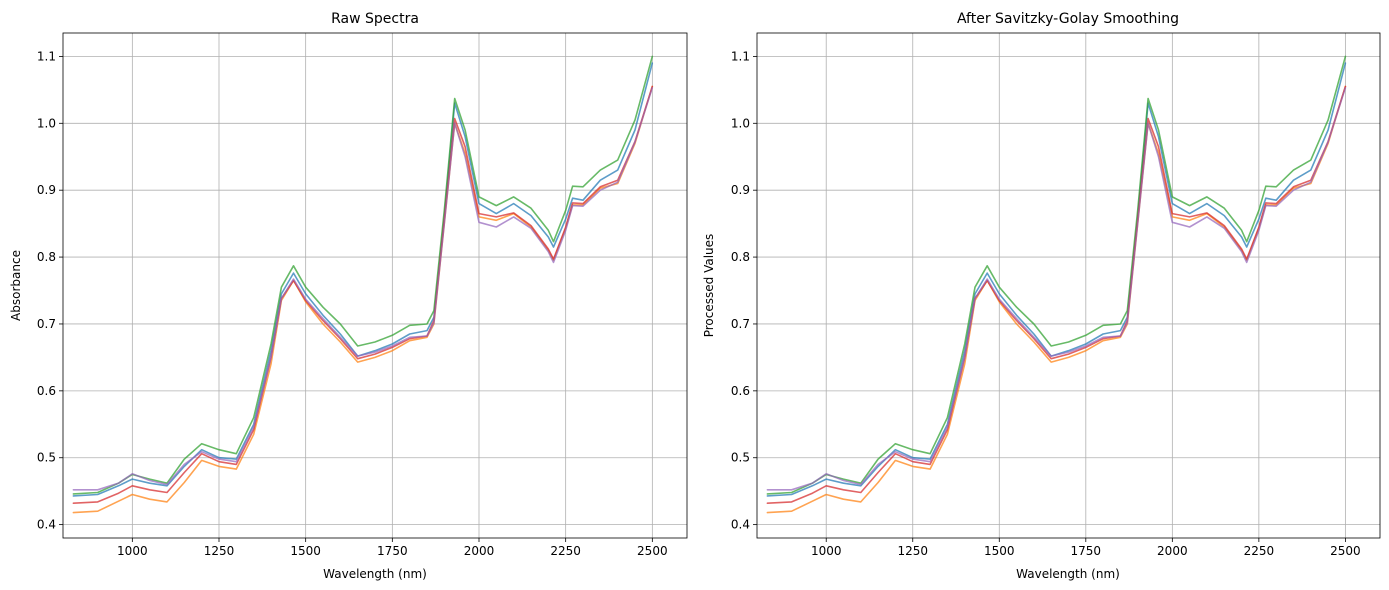 The width and height of the screenshot is (1389, 590). I want to click on chart-title: After Savitzky-Golay Smoothing, so click(1068, 19).